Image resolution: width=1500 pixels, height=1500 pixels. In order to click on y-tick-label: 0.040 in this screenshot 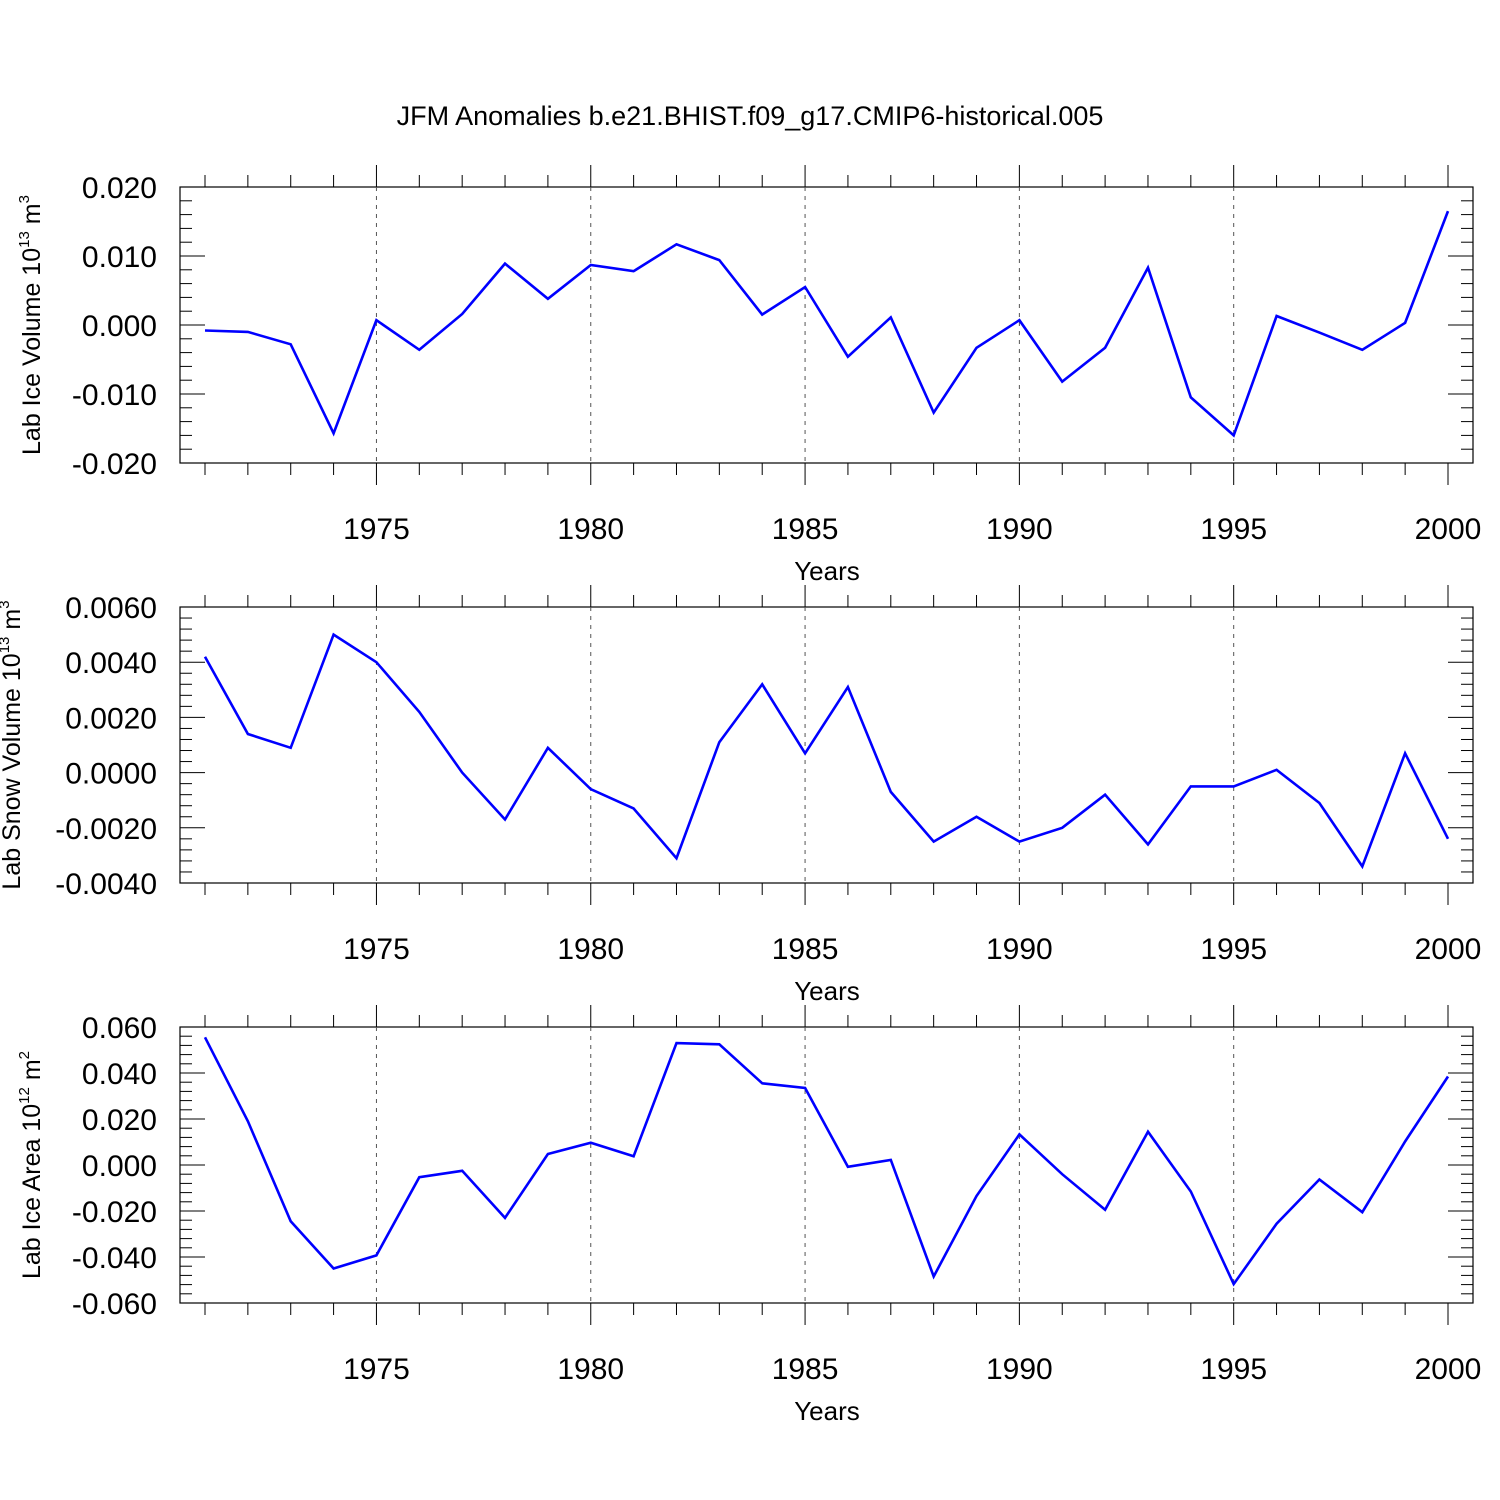, I will do `click(119, 1074)`.